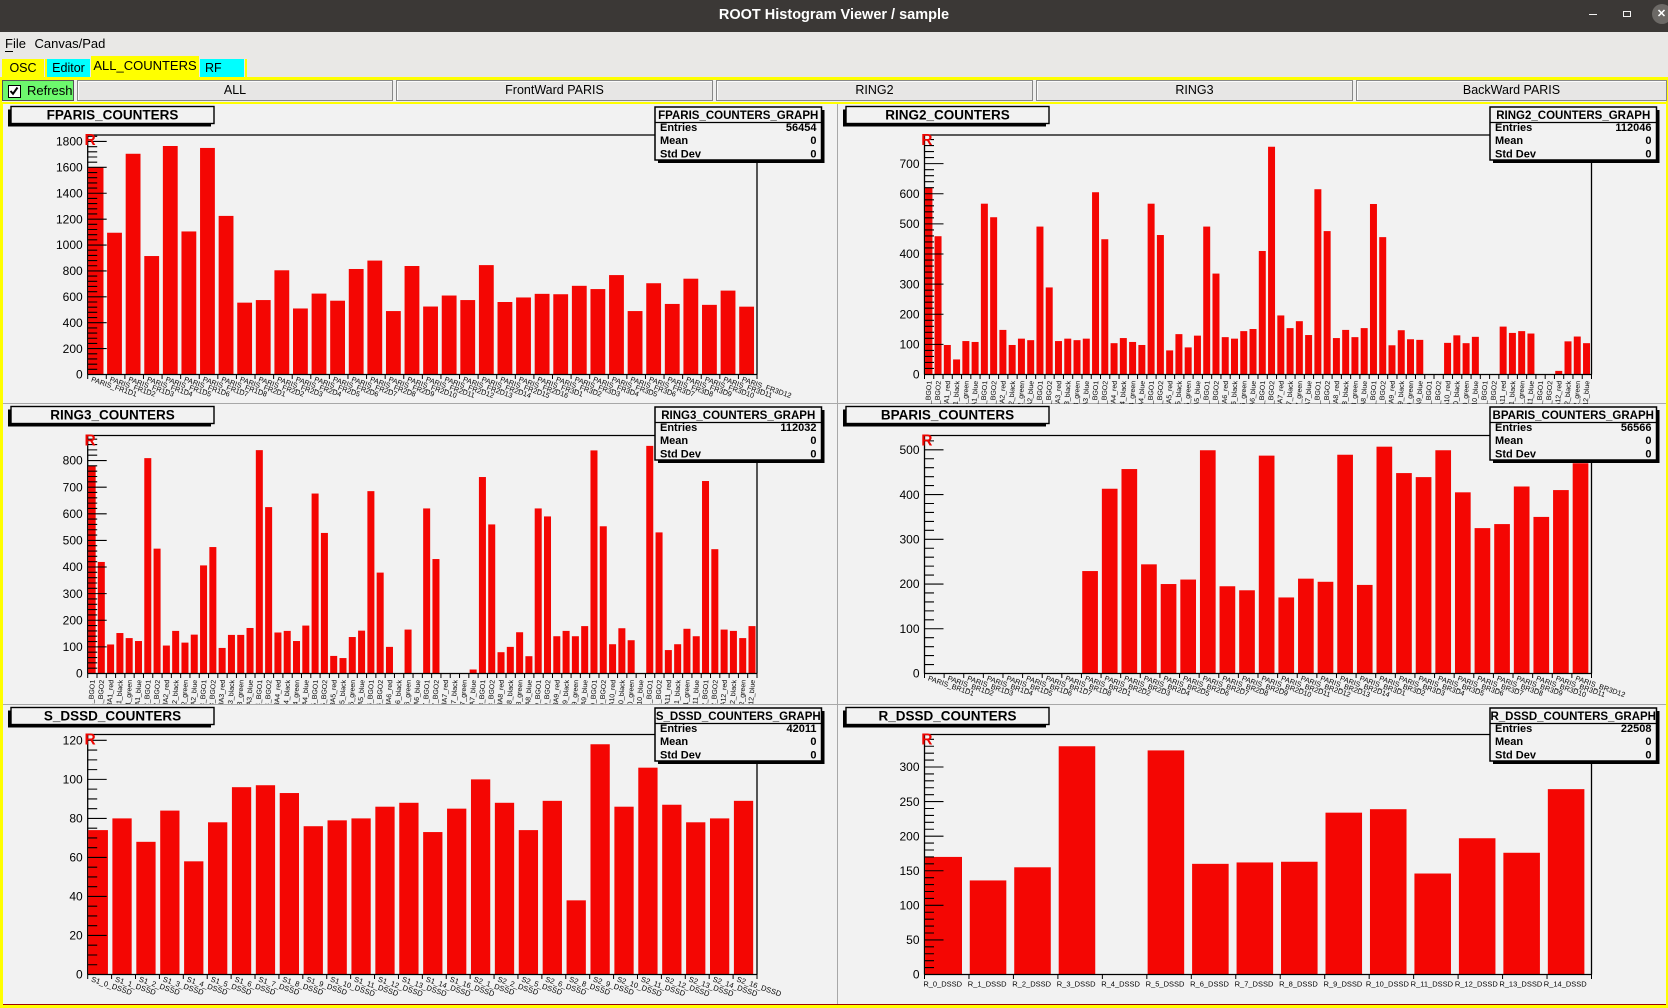  I want to click on svg-text: PARIS_3A3_red, so click(222, 692).